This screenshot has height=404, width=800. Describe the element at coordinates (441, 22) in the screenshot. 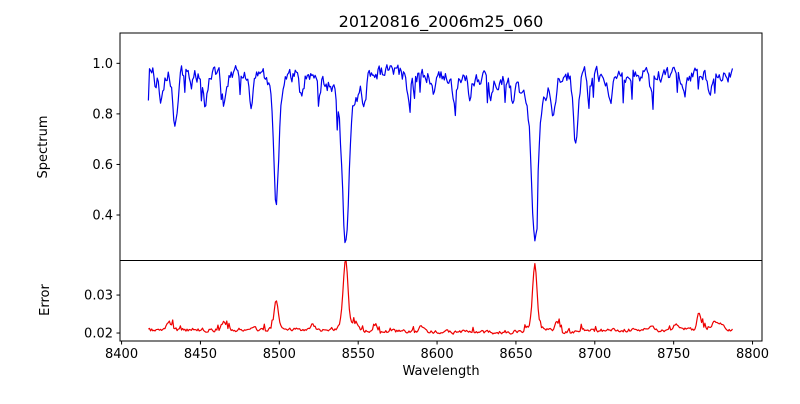

I see `chart-title: 20120816_2006m25_060` at that location.